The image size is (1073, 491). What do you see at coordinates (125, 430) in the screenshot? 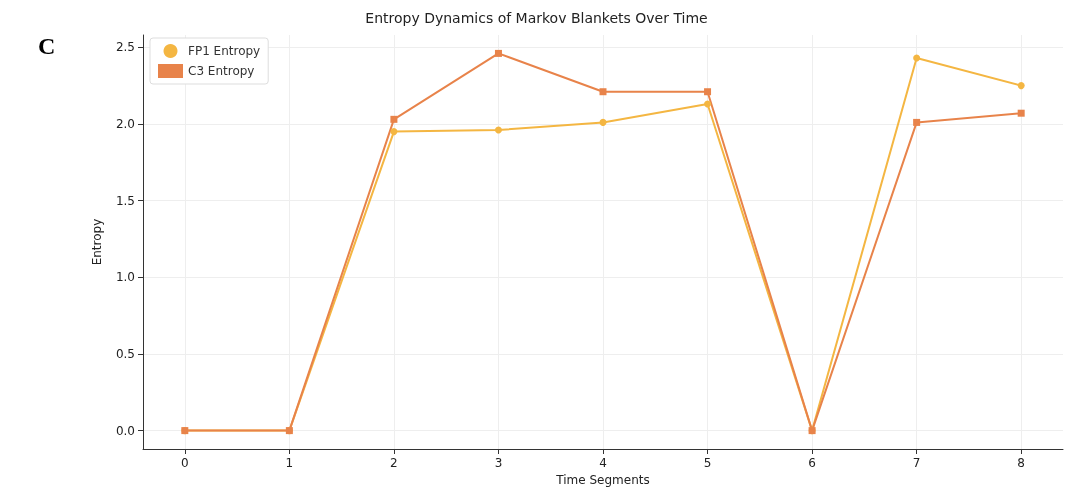
I see `y-tick-label: 0.0` at bounding box center [125, 430].